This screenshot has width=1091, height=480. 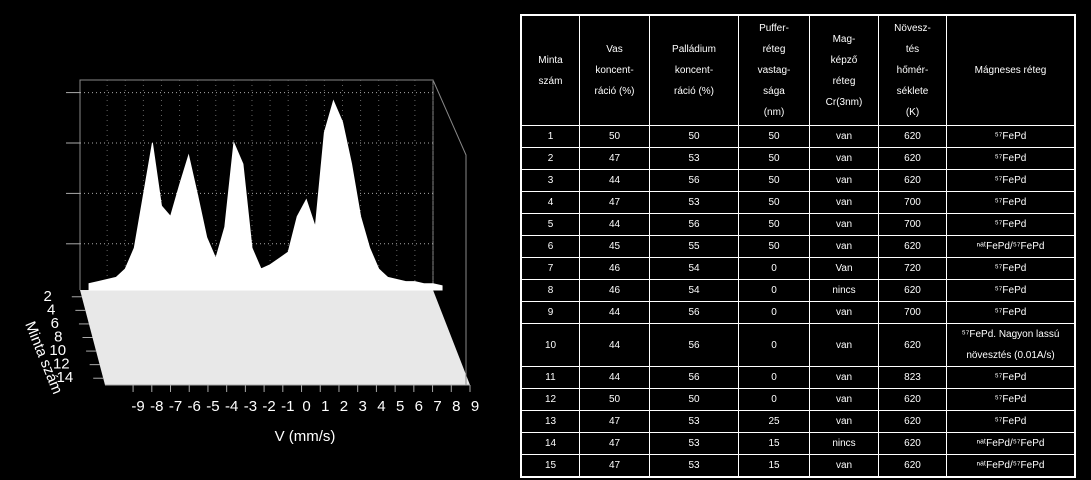 I want to click on table-row: 6 45 55 50 van 620 ⁿᵃᵗFePd/⁵⁷FePd, so click(x=798, y=246).